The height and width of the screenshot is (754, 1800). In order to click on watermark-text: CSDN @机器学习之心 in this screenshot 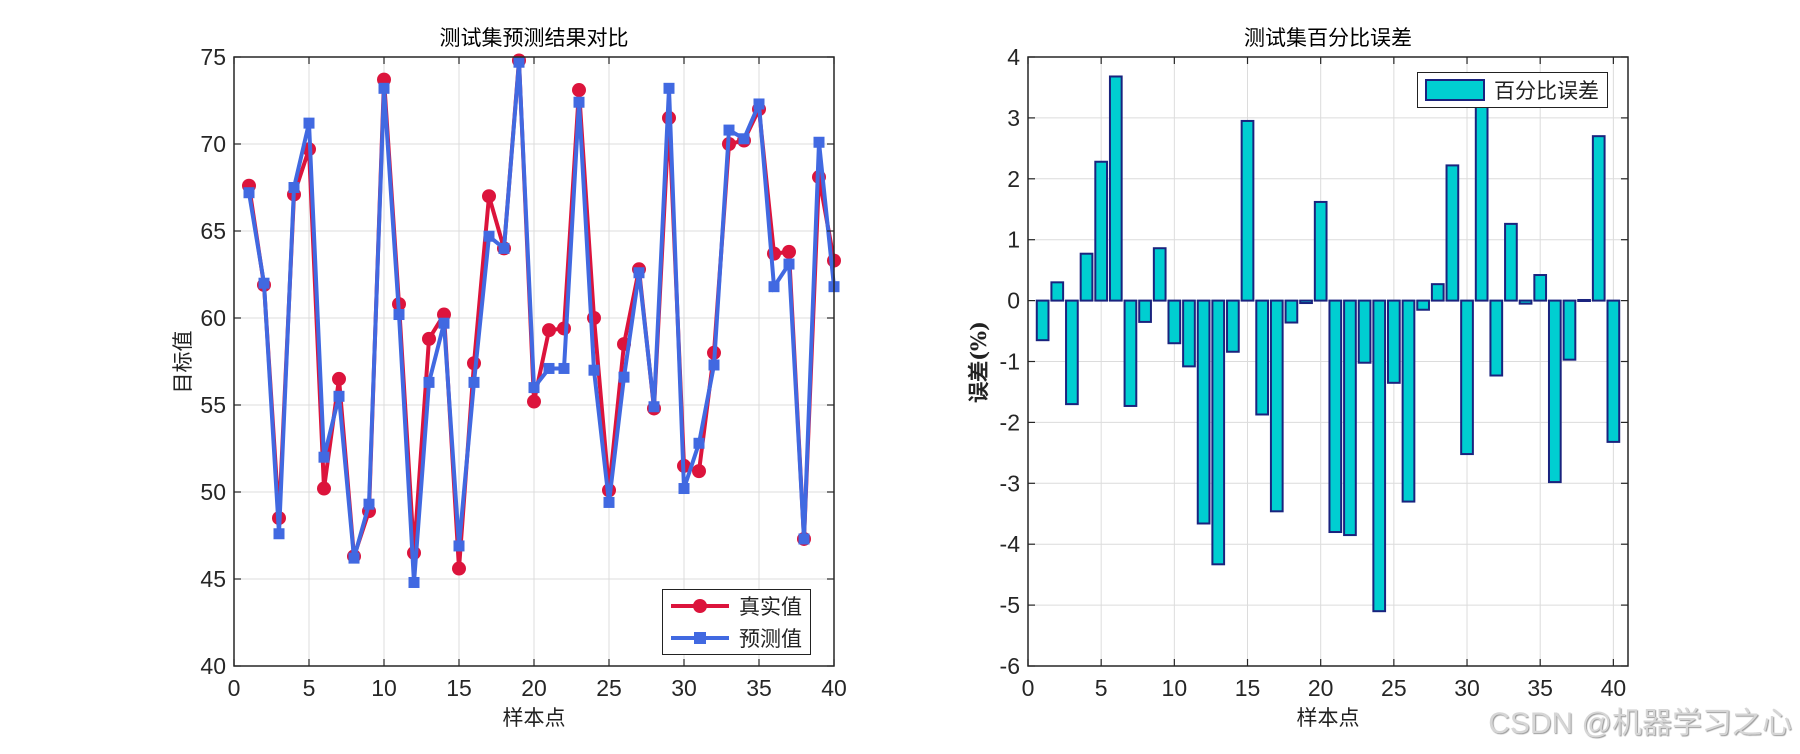, I will do `click(1640, 723)`.